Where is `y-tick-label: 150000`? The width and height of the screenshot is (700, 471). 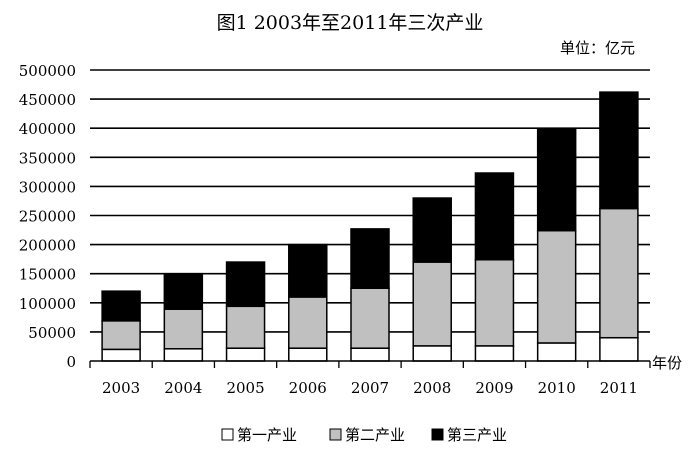 y-tick-label: 150000 is located at coordinates (47, 275).